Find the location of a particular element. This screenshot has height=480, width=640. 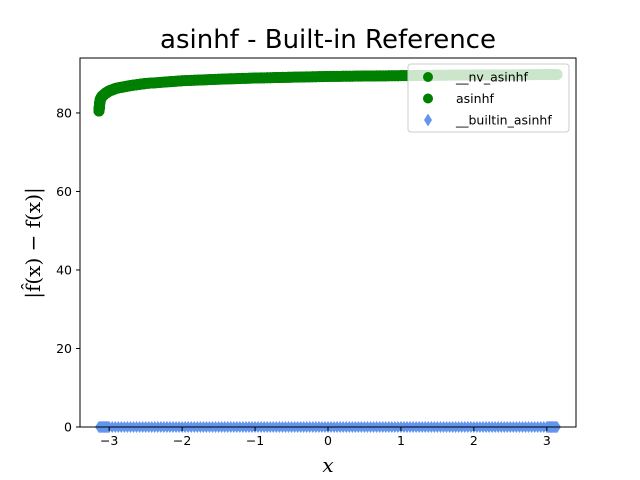

legend-box is located at coordinates (488, 98).